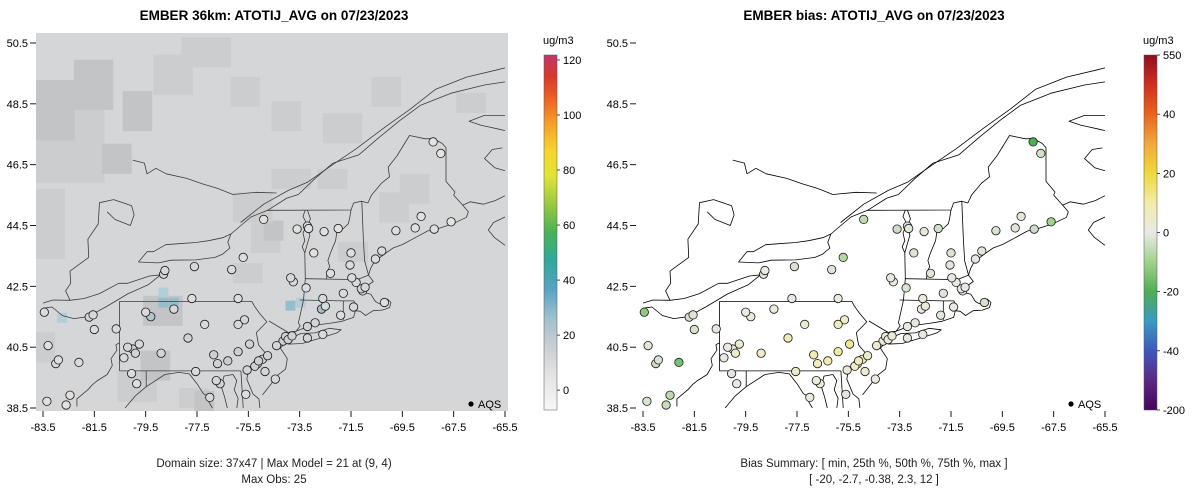 The width and height of the screenshot is (1200, 502). Describe the element at coordinates (145, 428) in the screenshot. I see `x-tick-label: -79.5` at that location.